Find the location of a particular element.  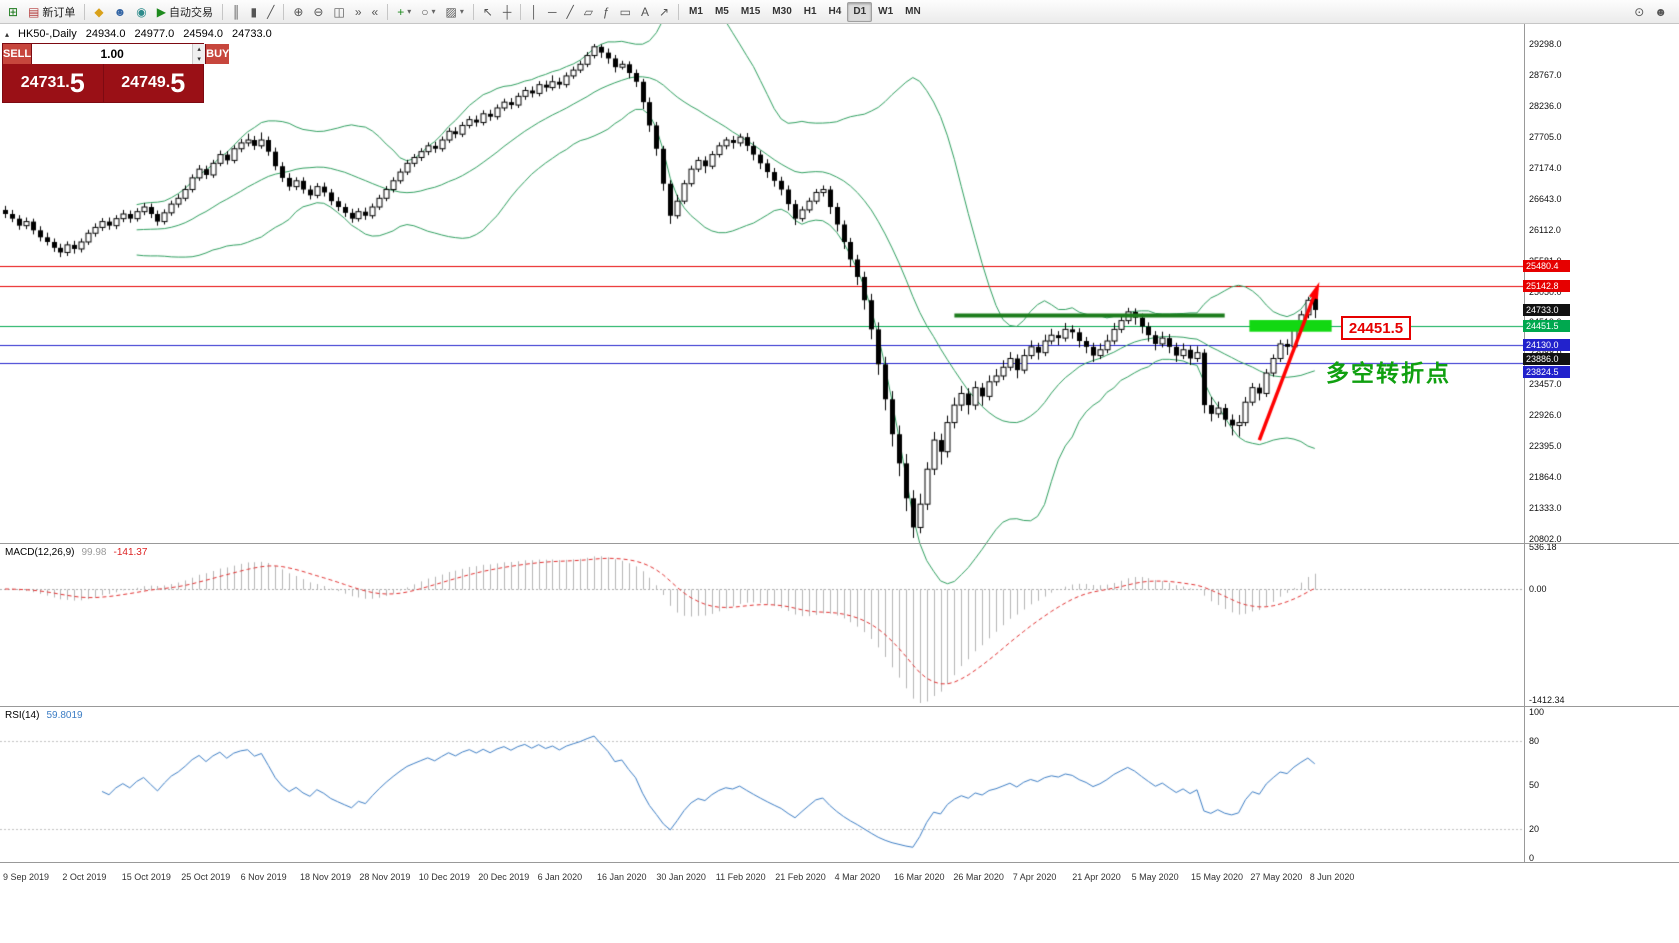

price-annotation-box: 24451.5 is located at coordinates (1376, 328).